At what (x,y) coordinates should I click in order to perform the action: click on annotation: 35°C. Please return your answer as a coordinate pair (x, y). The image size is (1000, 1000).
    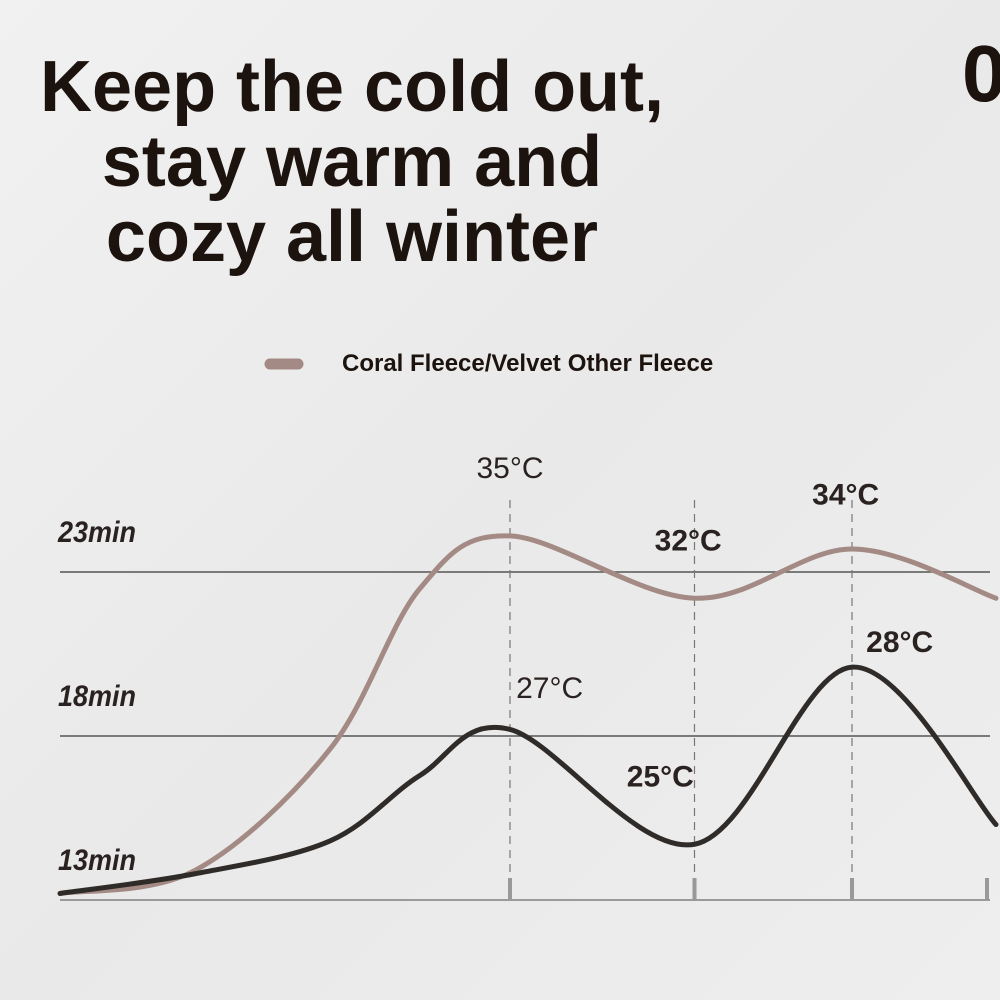
    Looking at the image, I should click on (509, 468).